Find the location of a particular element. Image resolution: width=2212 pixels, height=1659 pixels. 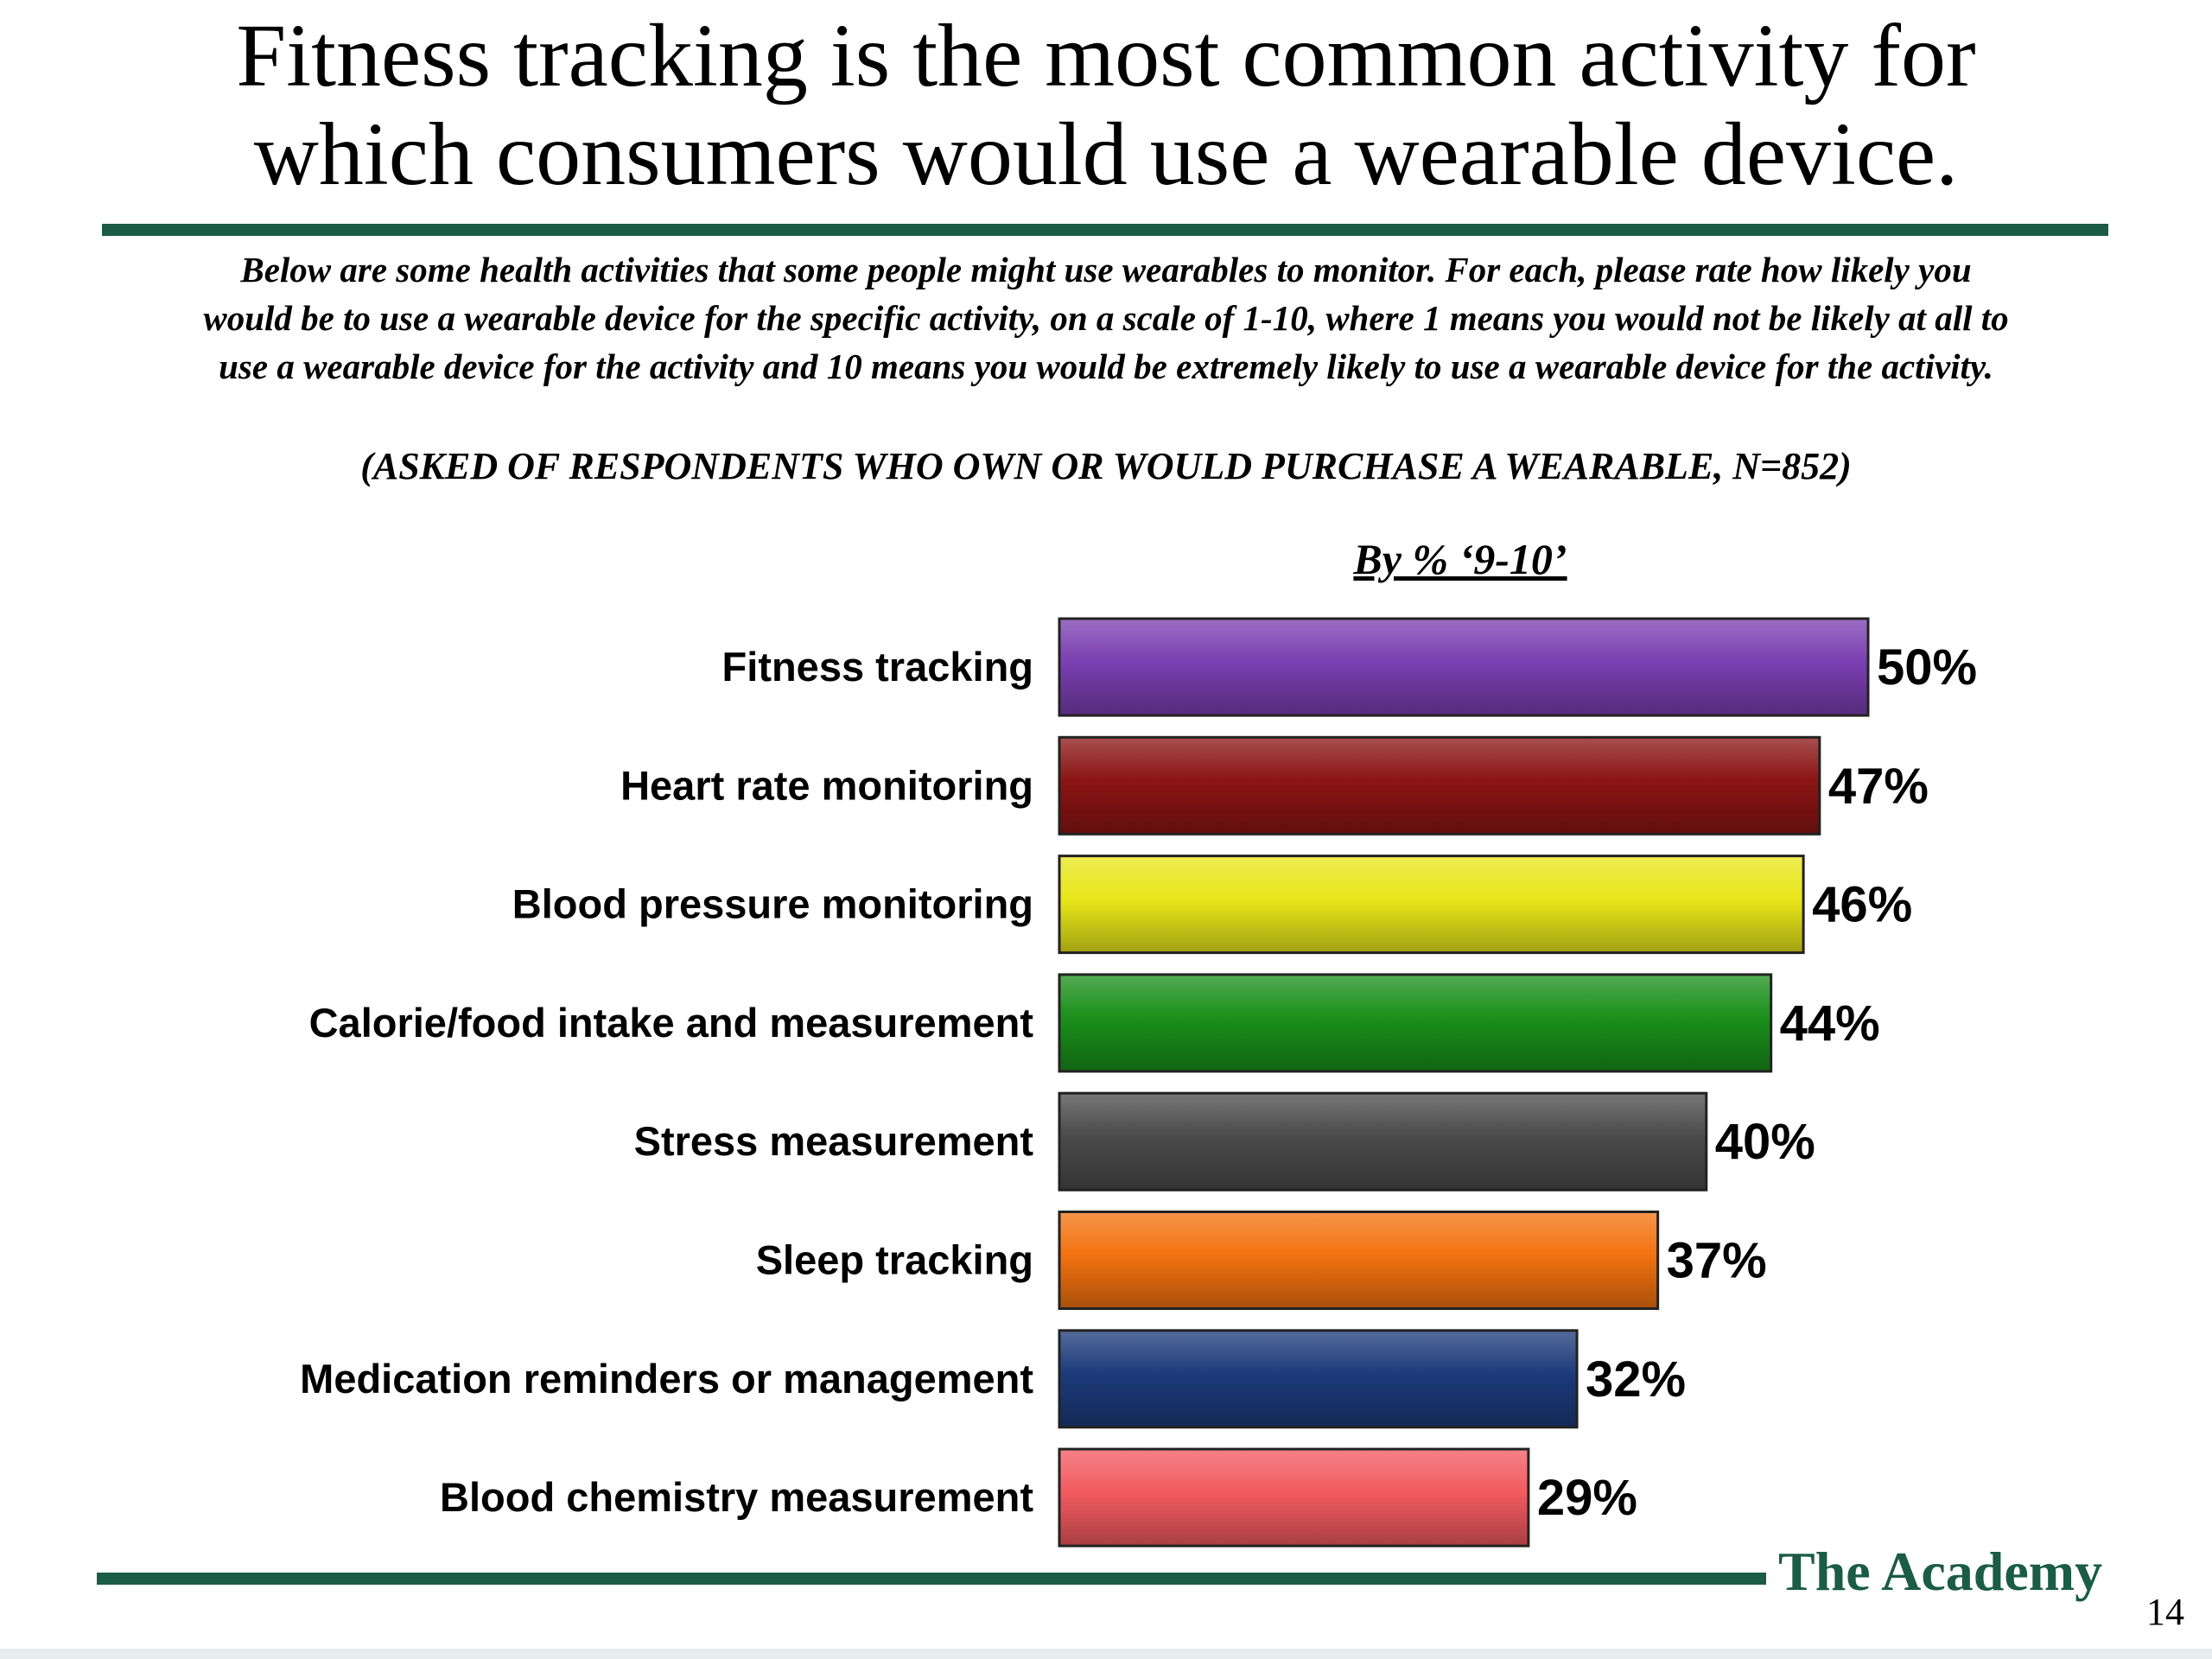

top-divider is located at coordinates (1105, 230).